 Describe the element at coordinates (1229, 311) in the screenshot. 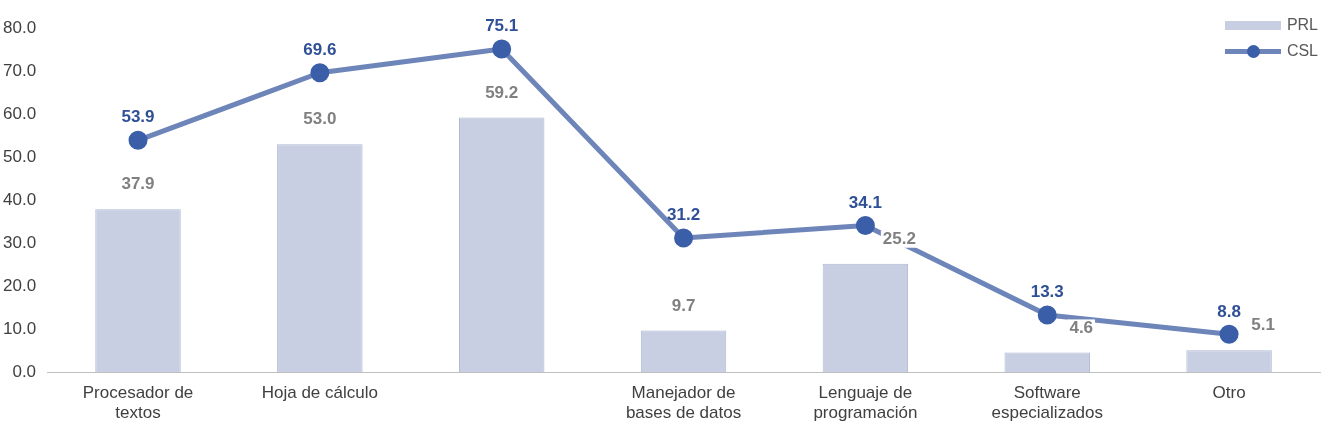

I see `data-label: 8.8` at that location.